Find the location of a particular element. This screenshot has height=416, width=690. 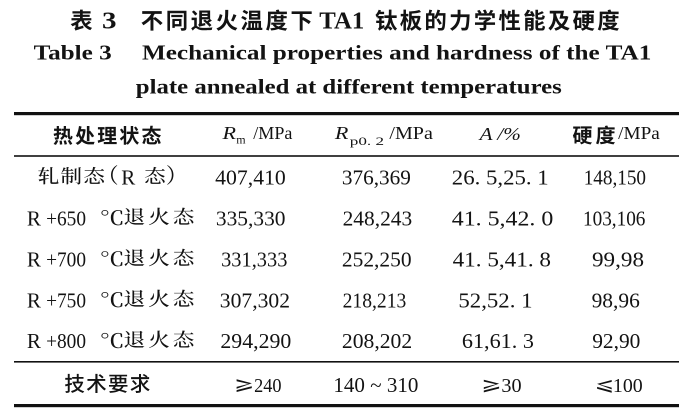

svg-text: 3 is located at coordinates (109, 21).